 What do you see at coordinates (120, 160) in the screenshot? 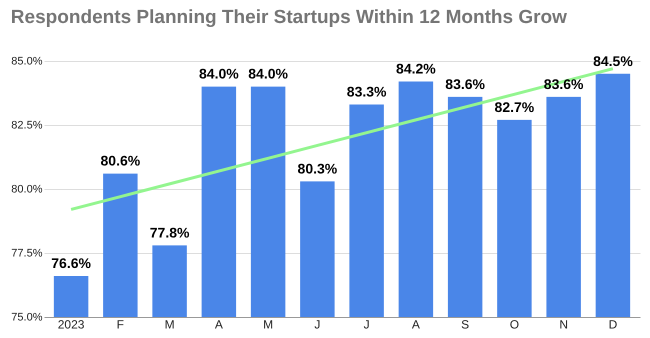
I see `data-label: 80.6%` at bounding box center [120, 160].